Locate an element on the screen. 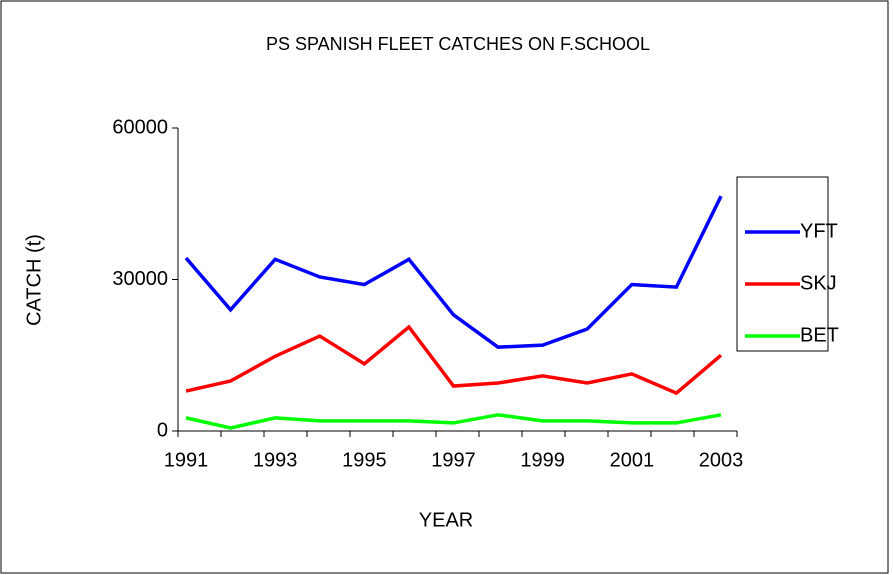 The width and height of the screenshot is (893, 575). legend-box is located at coordinates (782, 264).